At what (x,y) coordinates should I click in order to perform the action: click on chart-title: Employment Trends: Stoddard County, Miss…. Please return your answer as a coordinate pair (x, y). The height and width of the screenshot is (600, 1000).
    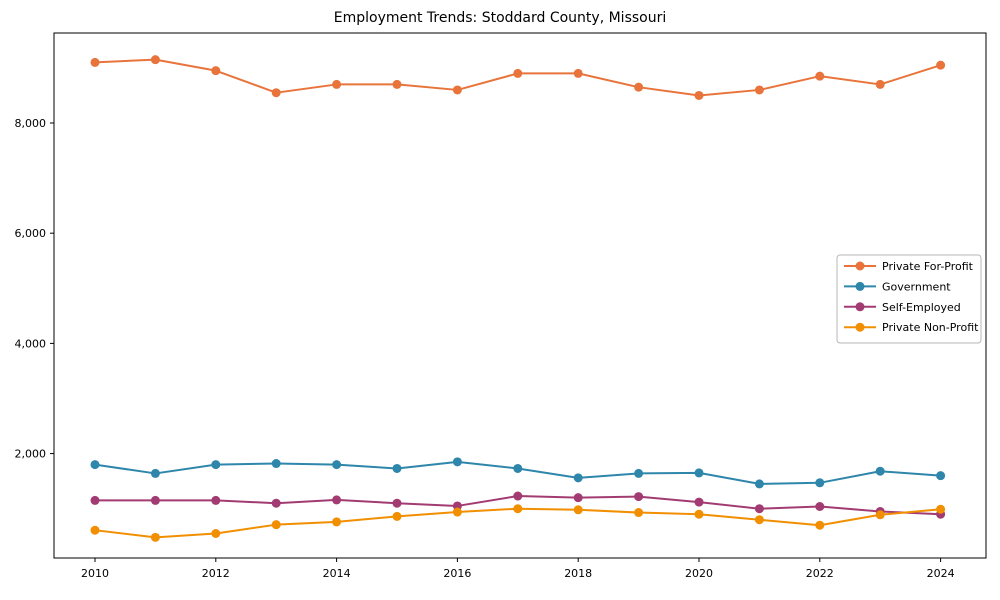
    Looking at the image, I should click on (500, 18).